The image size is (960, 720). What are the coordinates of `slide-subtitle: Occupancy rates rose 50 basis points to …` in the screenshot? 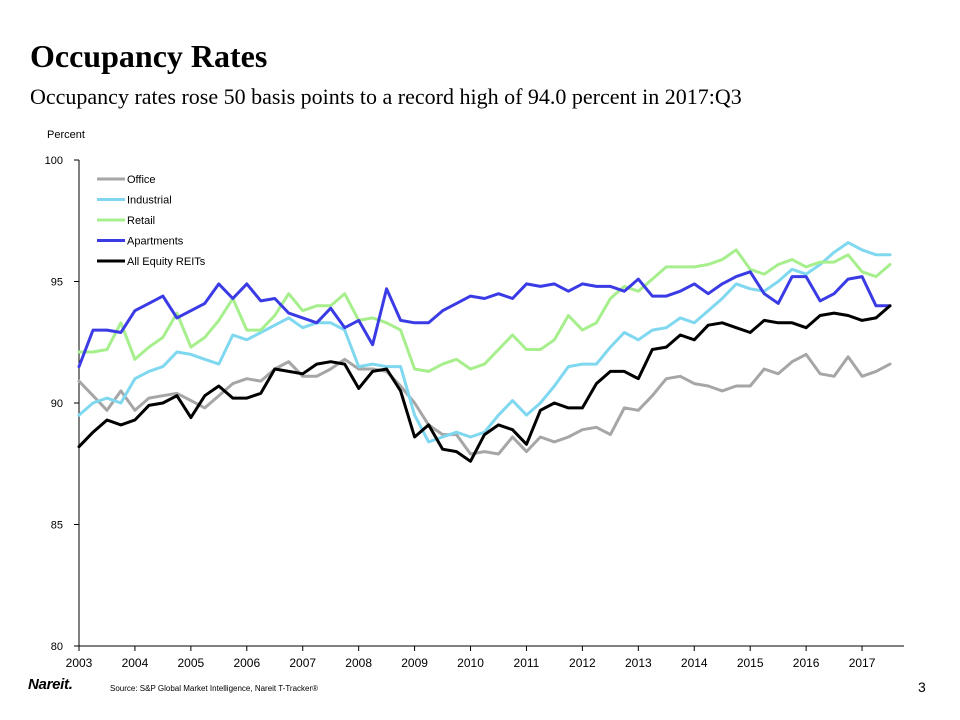 It's located at (386, 96).